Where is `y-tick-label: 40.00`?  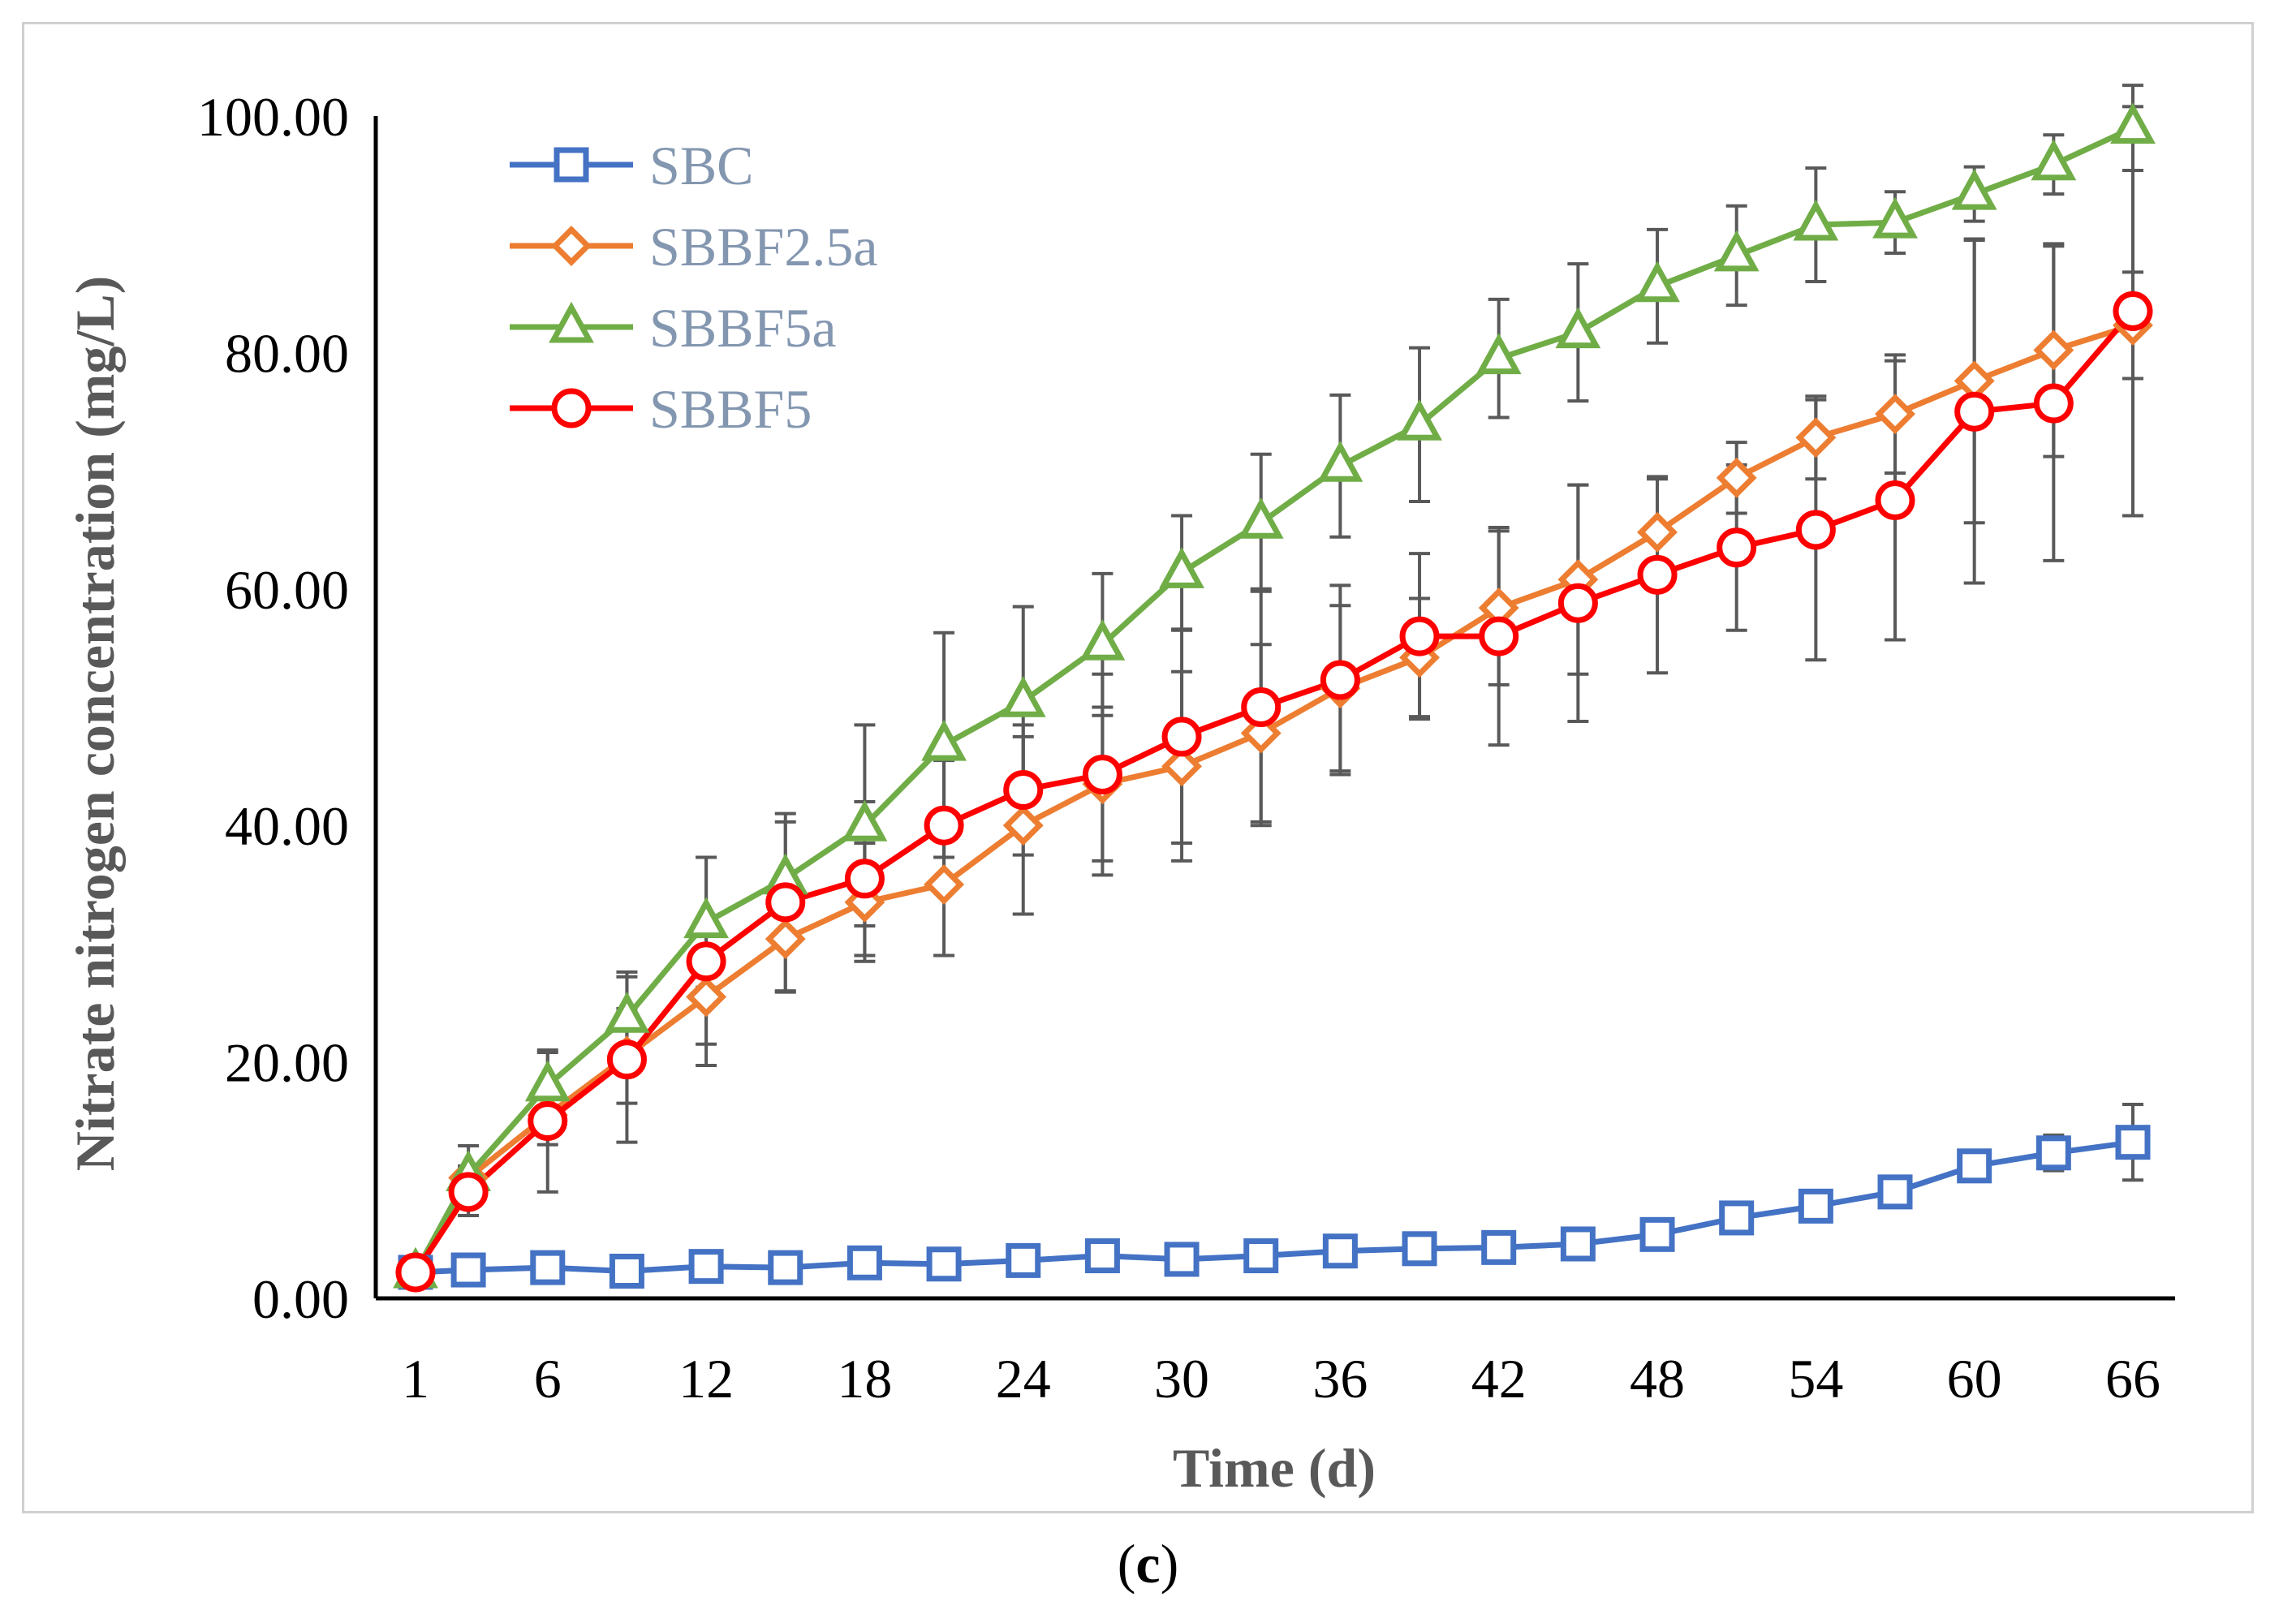 y-tick-label: 40.00 is located at coordinates (287, 826).